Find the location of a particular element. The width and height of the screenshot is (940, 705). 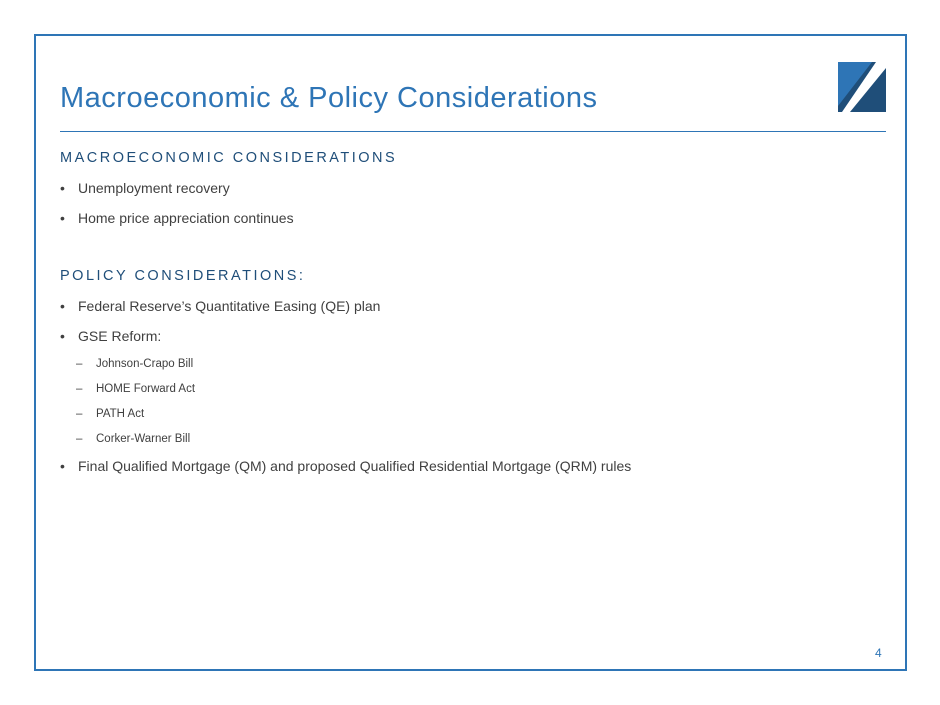

bullet: Unemployment recovery is located at coordinates (470, 188).